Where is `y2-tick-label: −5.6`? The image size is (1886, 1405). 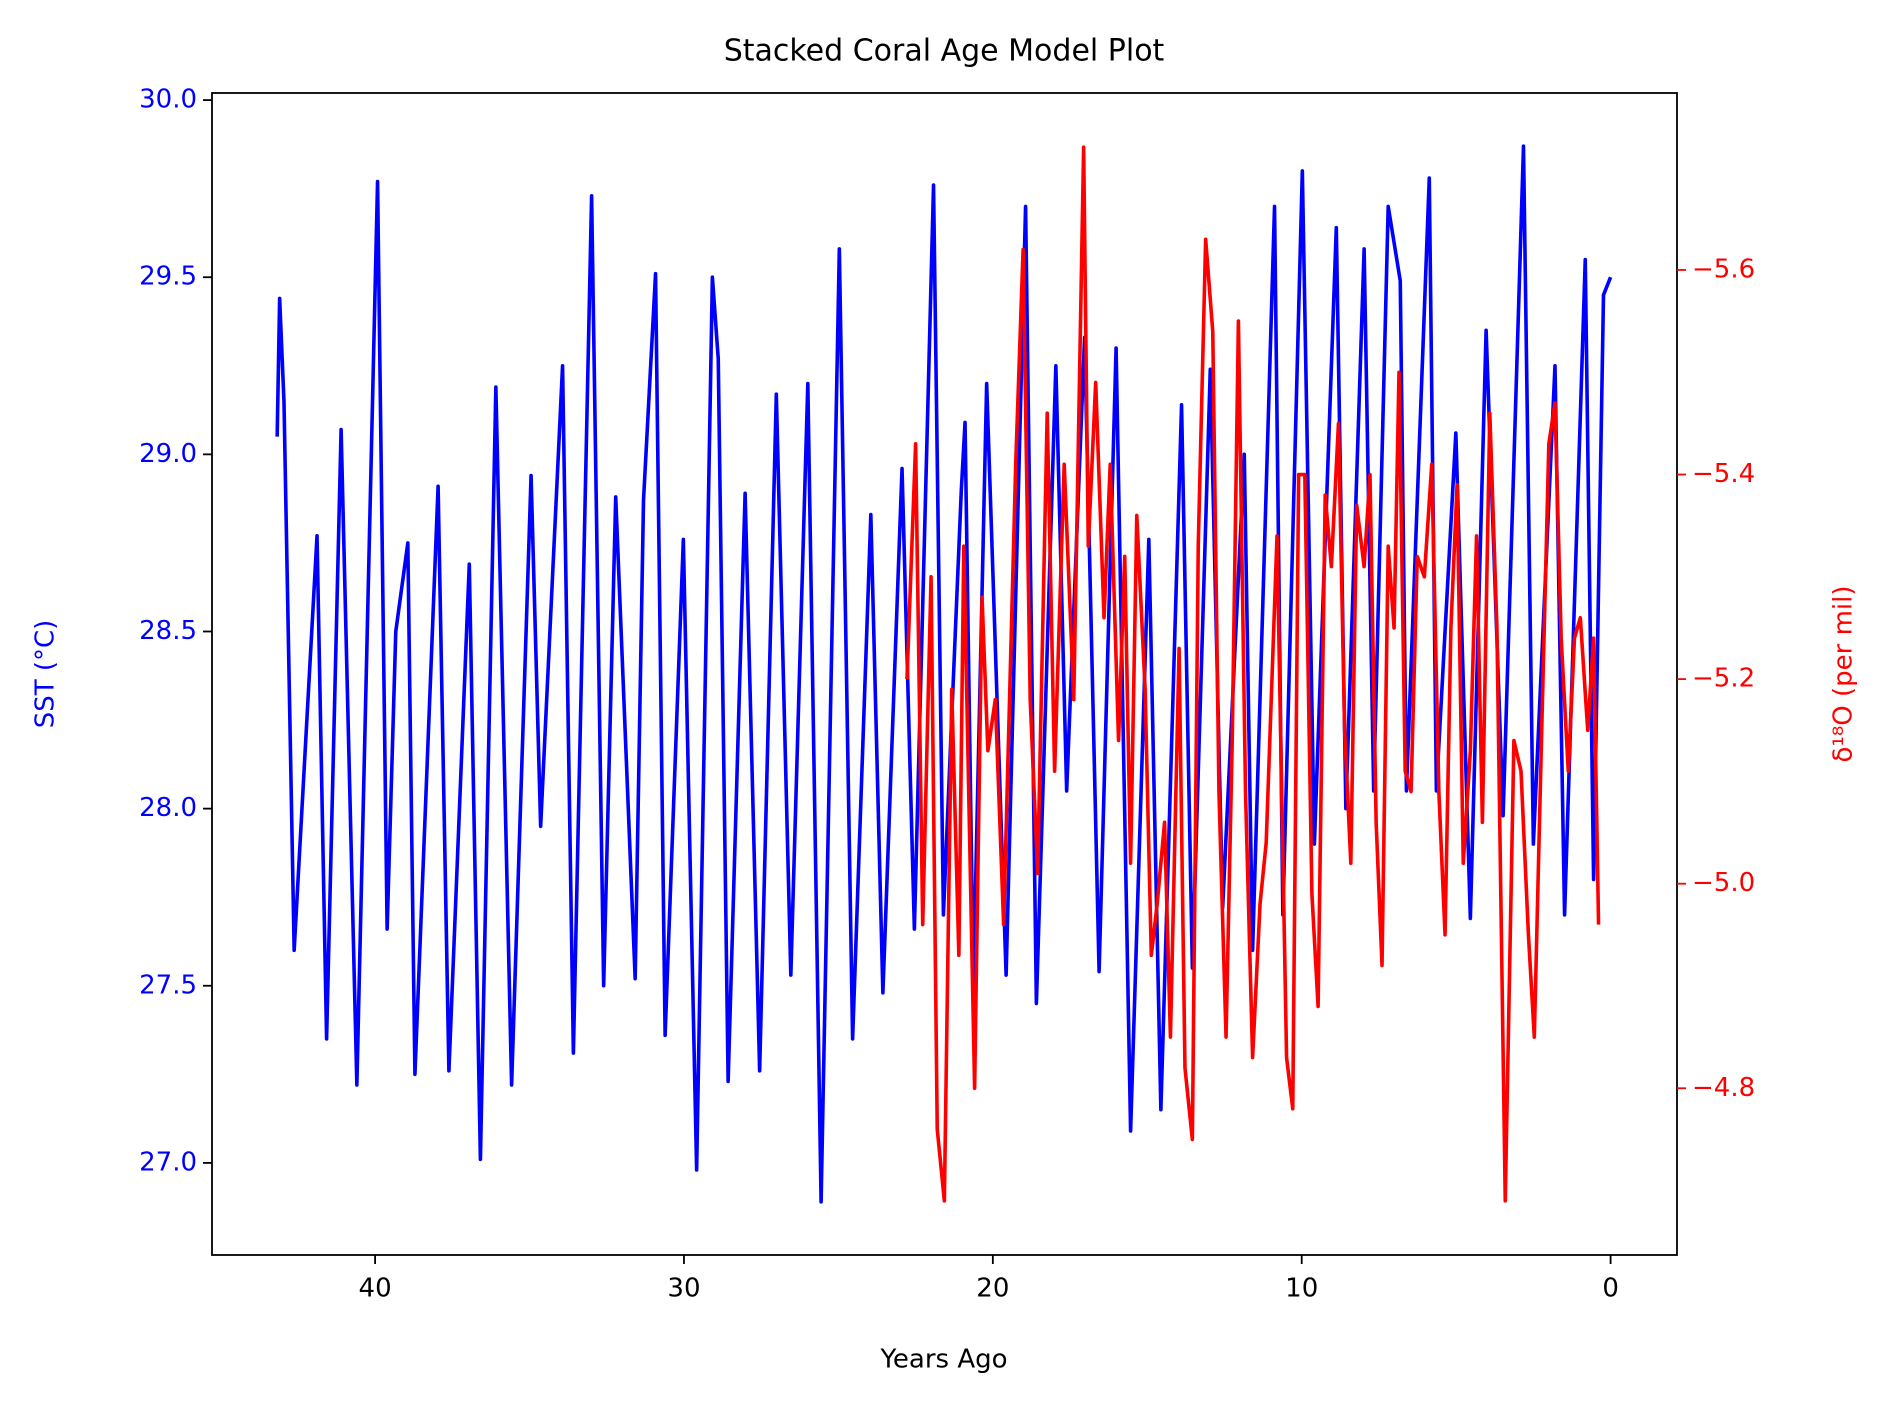 y2-tick-label: −5.6 is located at coordinates (1723, 269).